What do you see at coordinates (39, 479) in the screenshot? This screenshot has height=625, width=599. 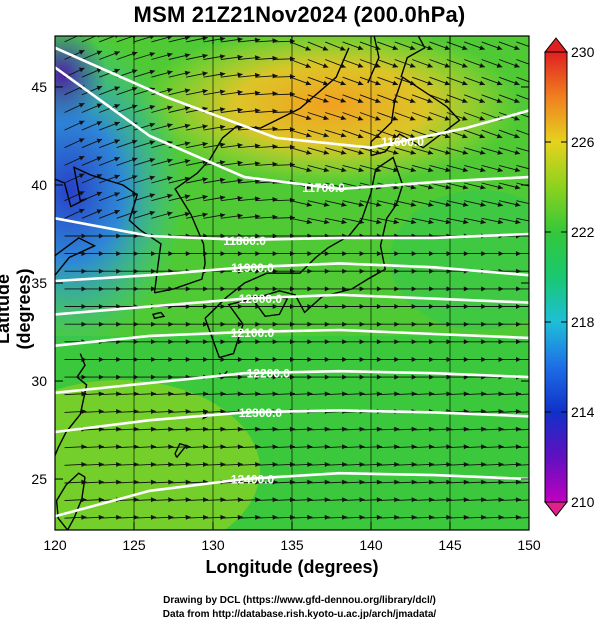 I see `y-tick-label: 25` at bounding box center [39, 479].